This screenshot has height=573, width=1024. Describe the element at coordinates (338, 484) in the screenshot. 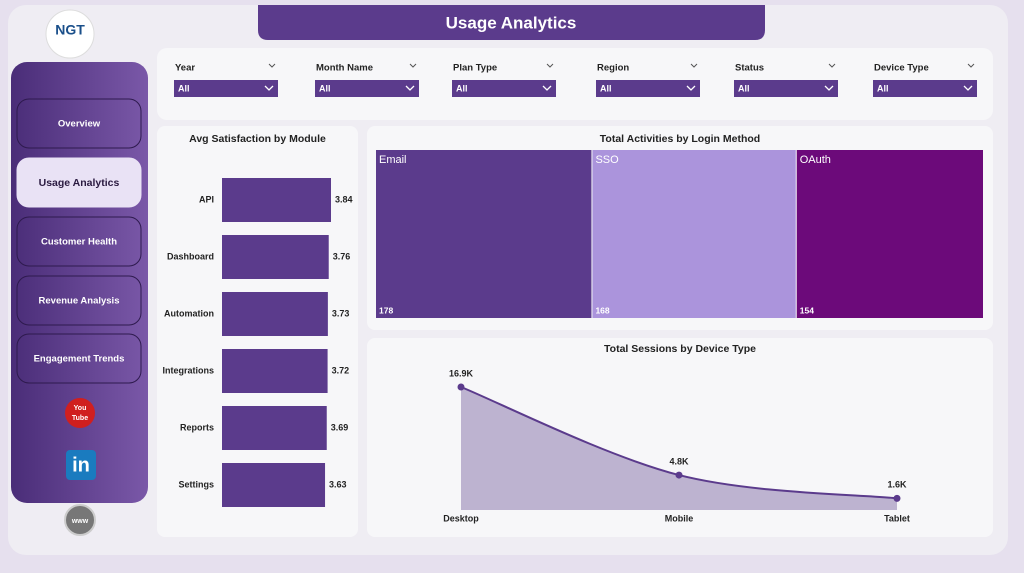

I see `data-label: 3.63` at that location.